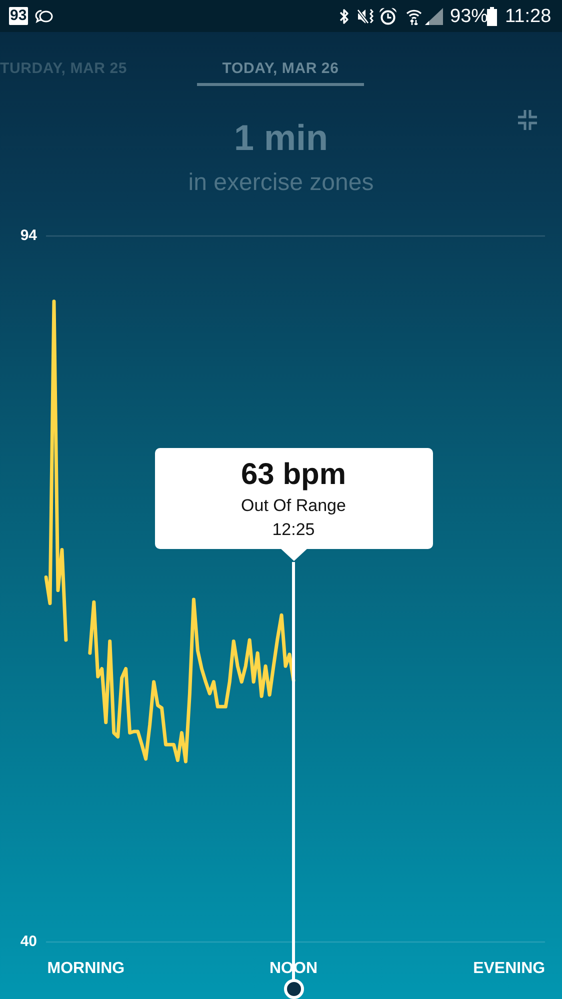  I want to click on y-tick-label: 94, so click(29, 235).